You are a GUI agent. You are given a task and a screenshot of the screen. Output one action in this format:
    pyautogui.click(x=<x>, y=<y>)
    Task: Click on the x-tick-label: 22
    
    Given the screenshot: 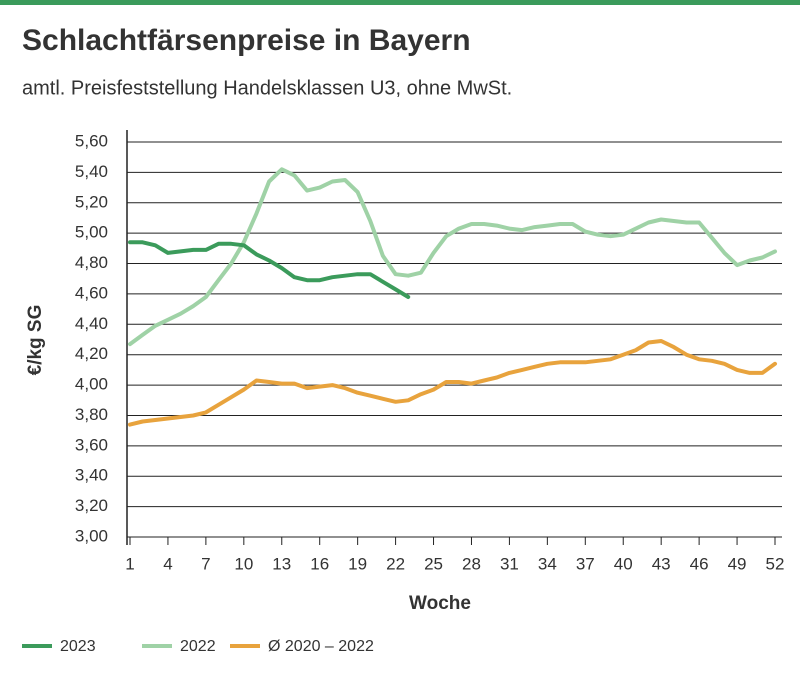 What is the action you would take?
    pyautogui.click(x=395, y=563)
    